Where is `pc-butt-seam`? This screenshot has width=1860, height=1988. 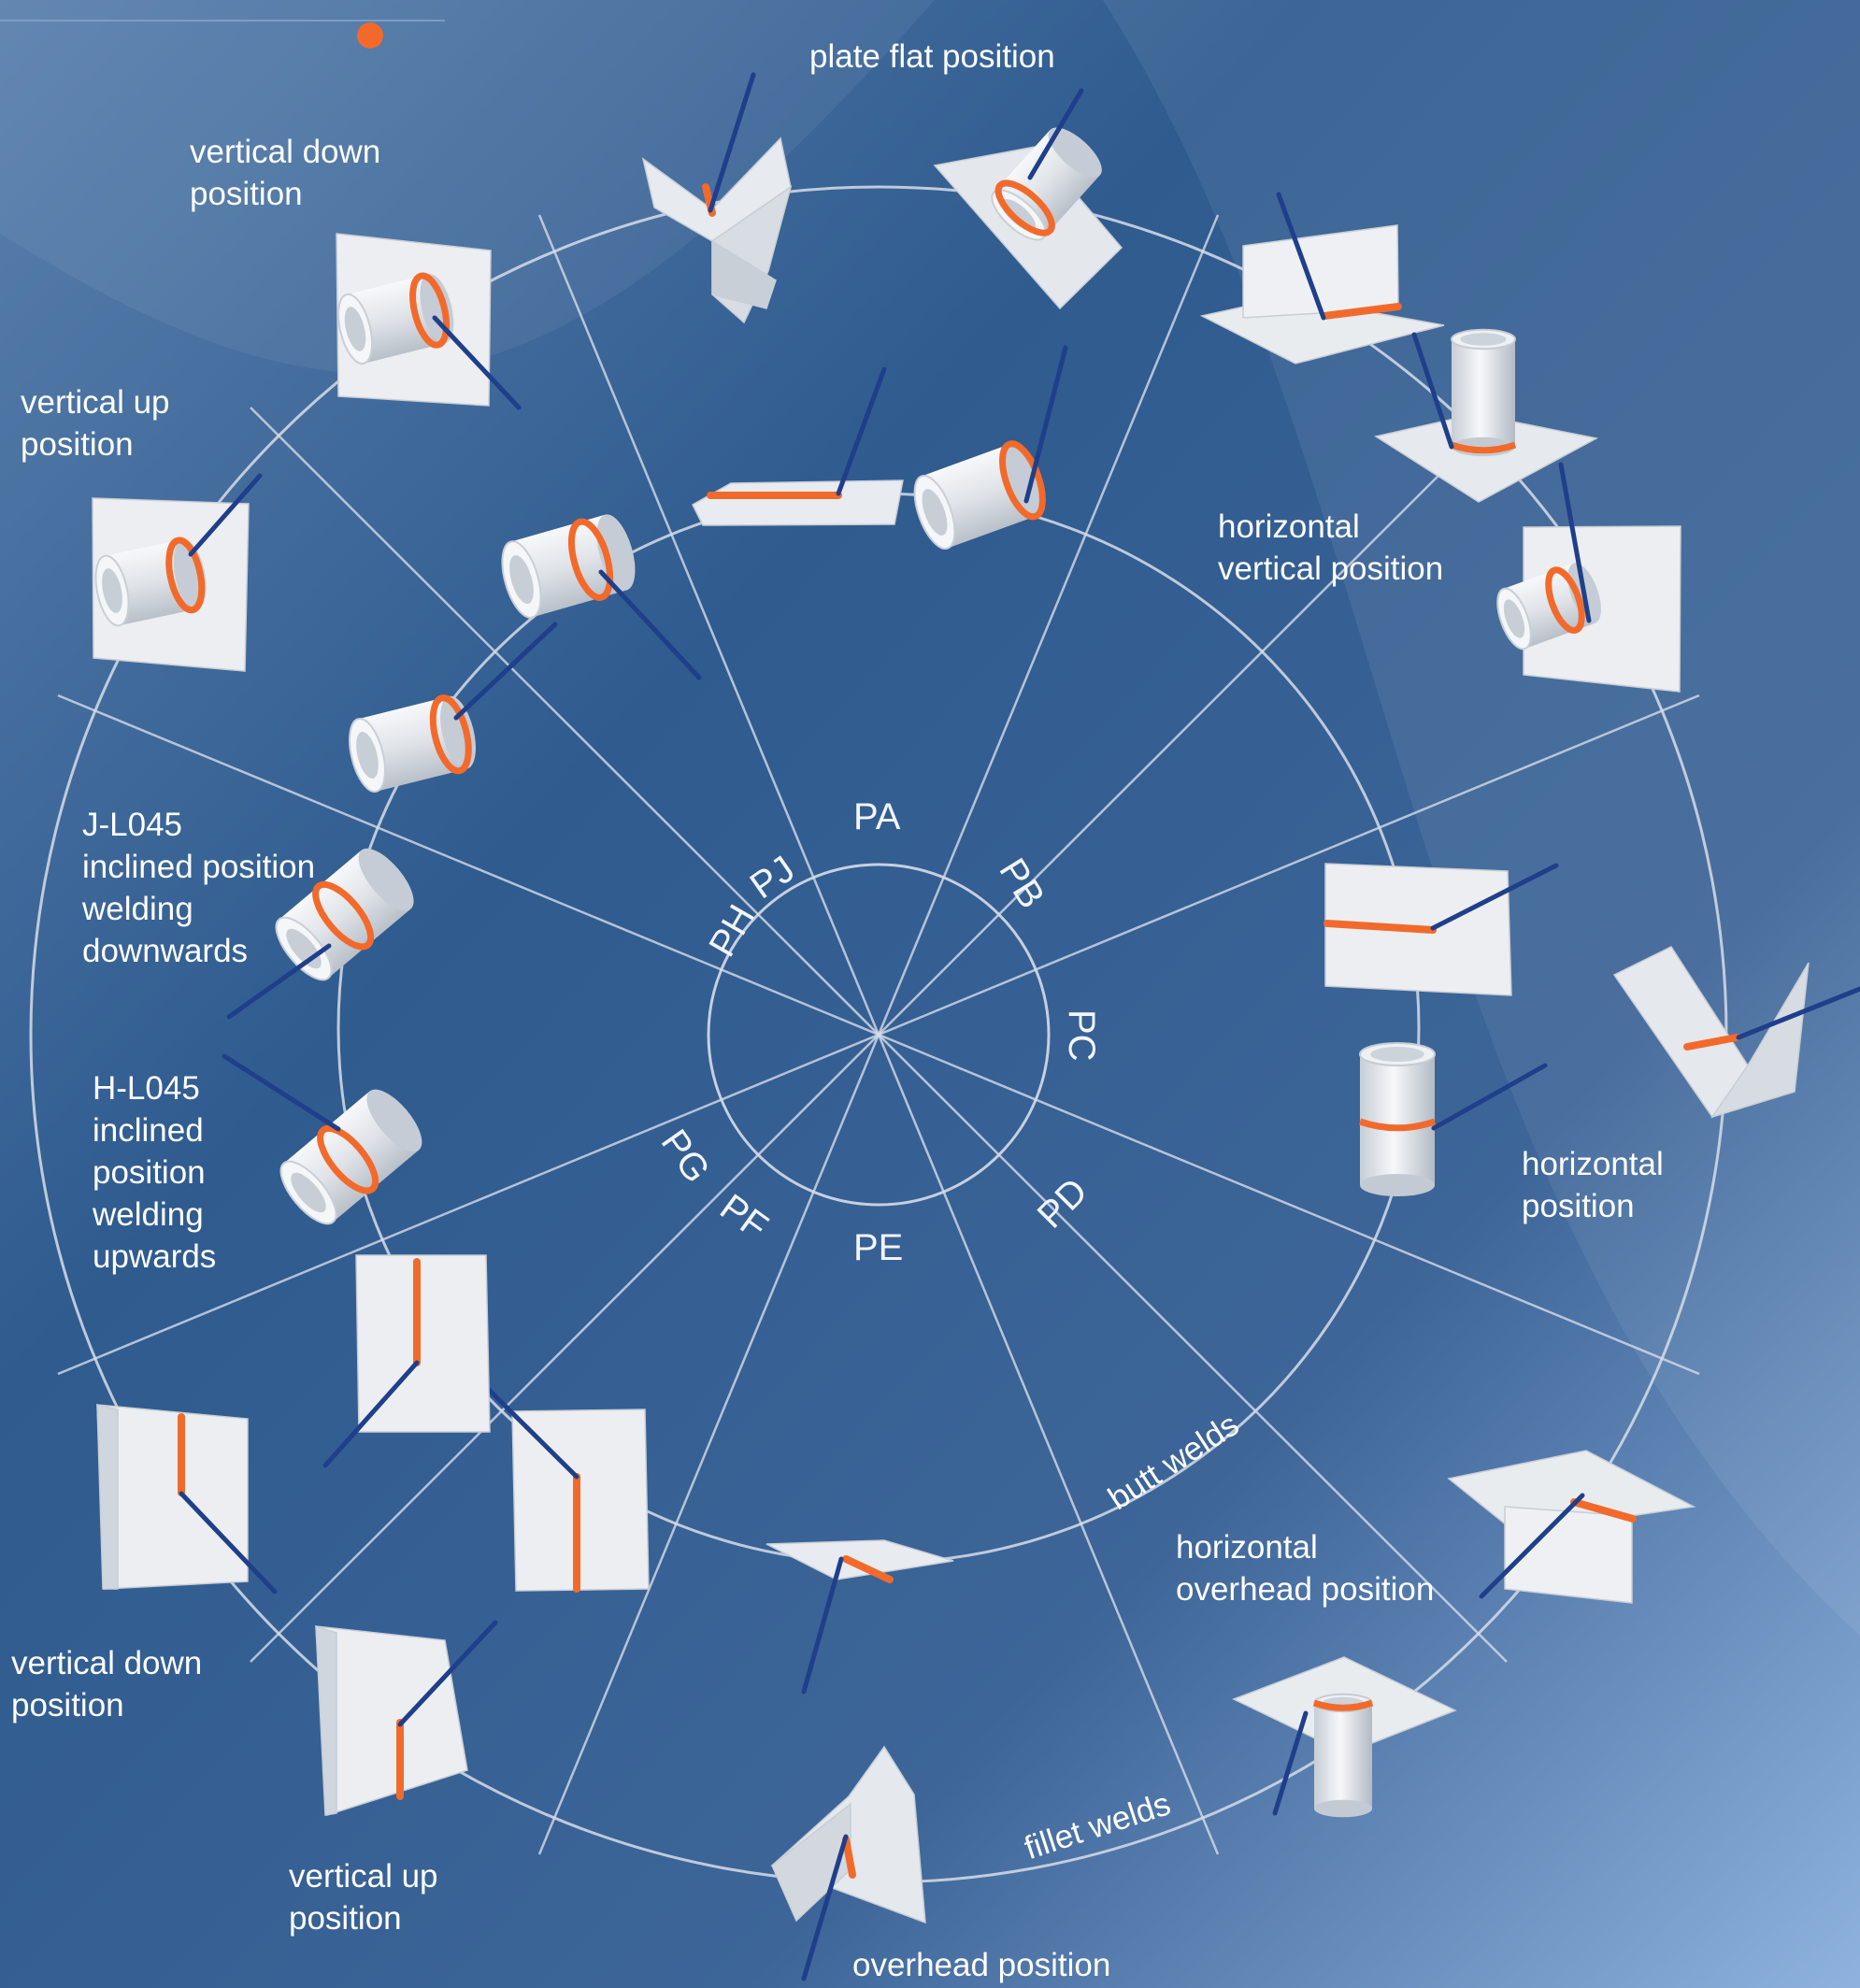
pc-butt-seam is located at coordinates (1380, 927).